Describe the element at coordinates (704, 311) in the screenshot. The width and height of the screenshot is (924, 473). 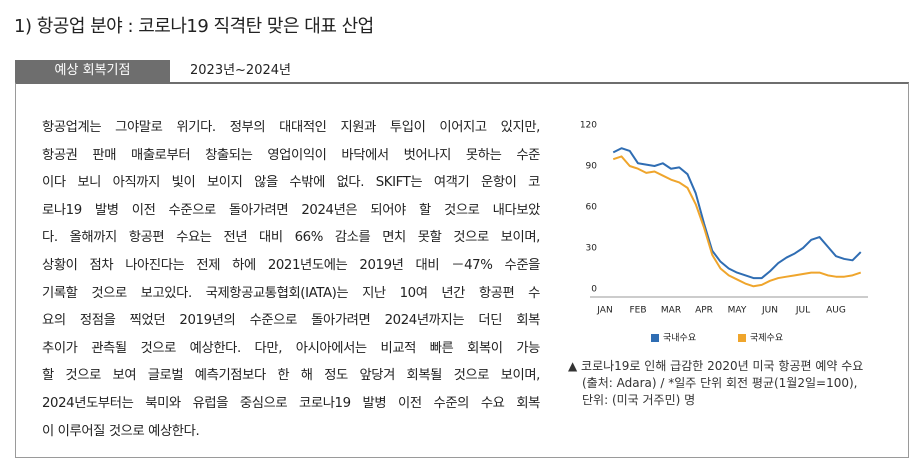
I see `x-tick-label: APR` at that location.